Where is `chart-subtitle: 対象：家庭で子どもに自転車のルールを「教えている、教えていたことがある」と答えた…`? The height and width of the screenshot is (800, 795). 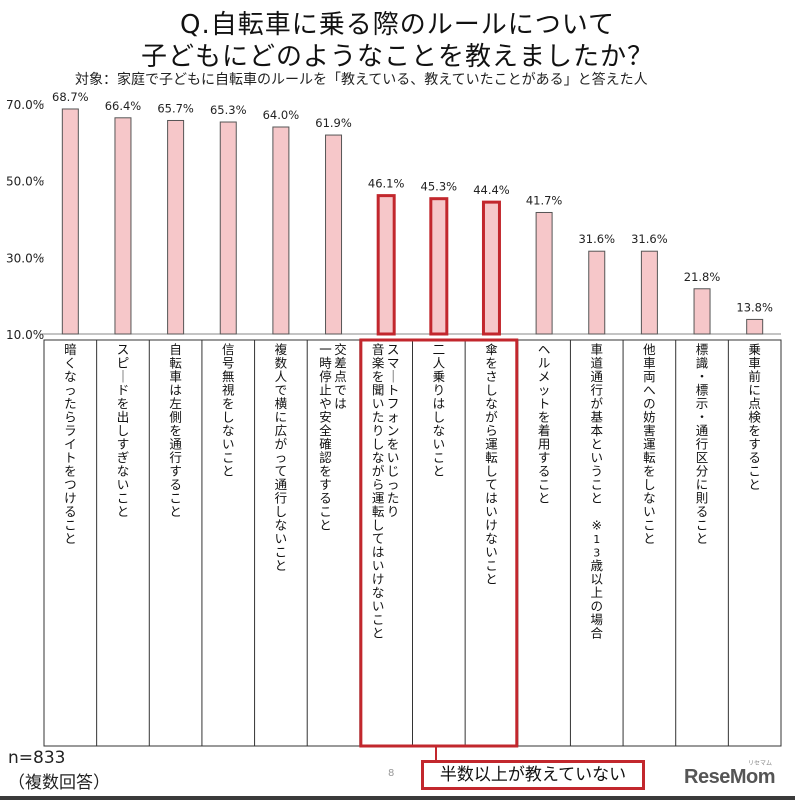
chart-subtitle: 対象：家庭で子どもに自転車のルールを「教えている、教えていたことがある」と答えた… is located at coordinates (361, 80).